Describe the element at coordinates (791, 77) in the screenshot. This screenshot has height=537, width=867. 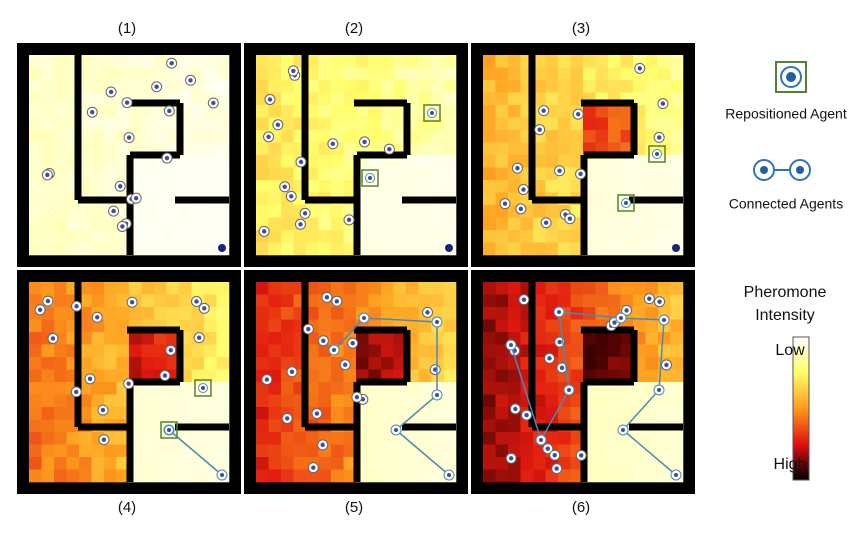
I see `legend-agent-core` at that location.